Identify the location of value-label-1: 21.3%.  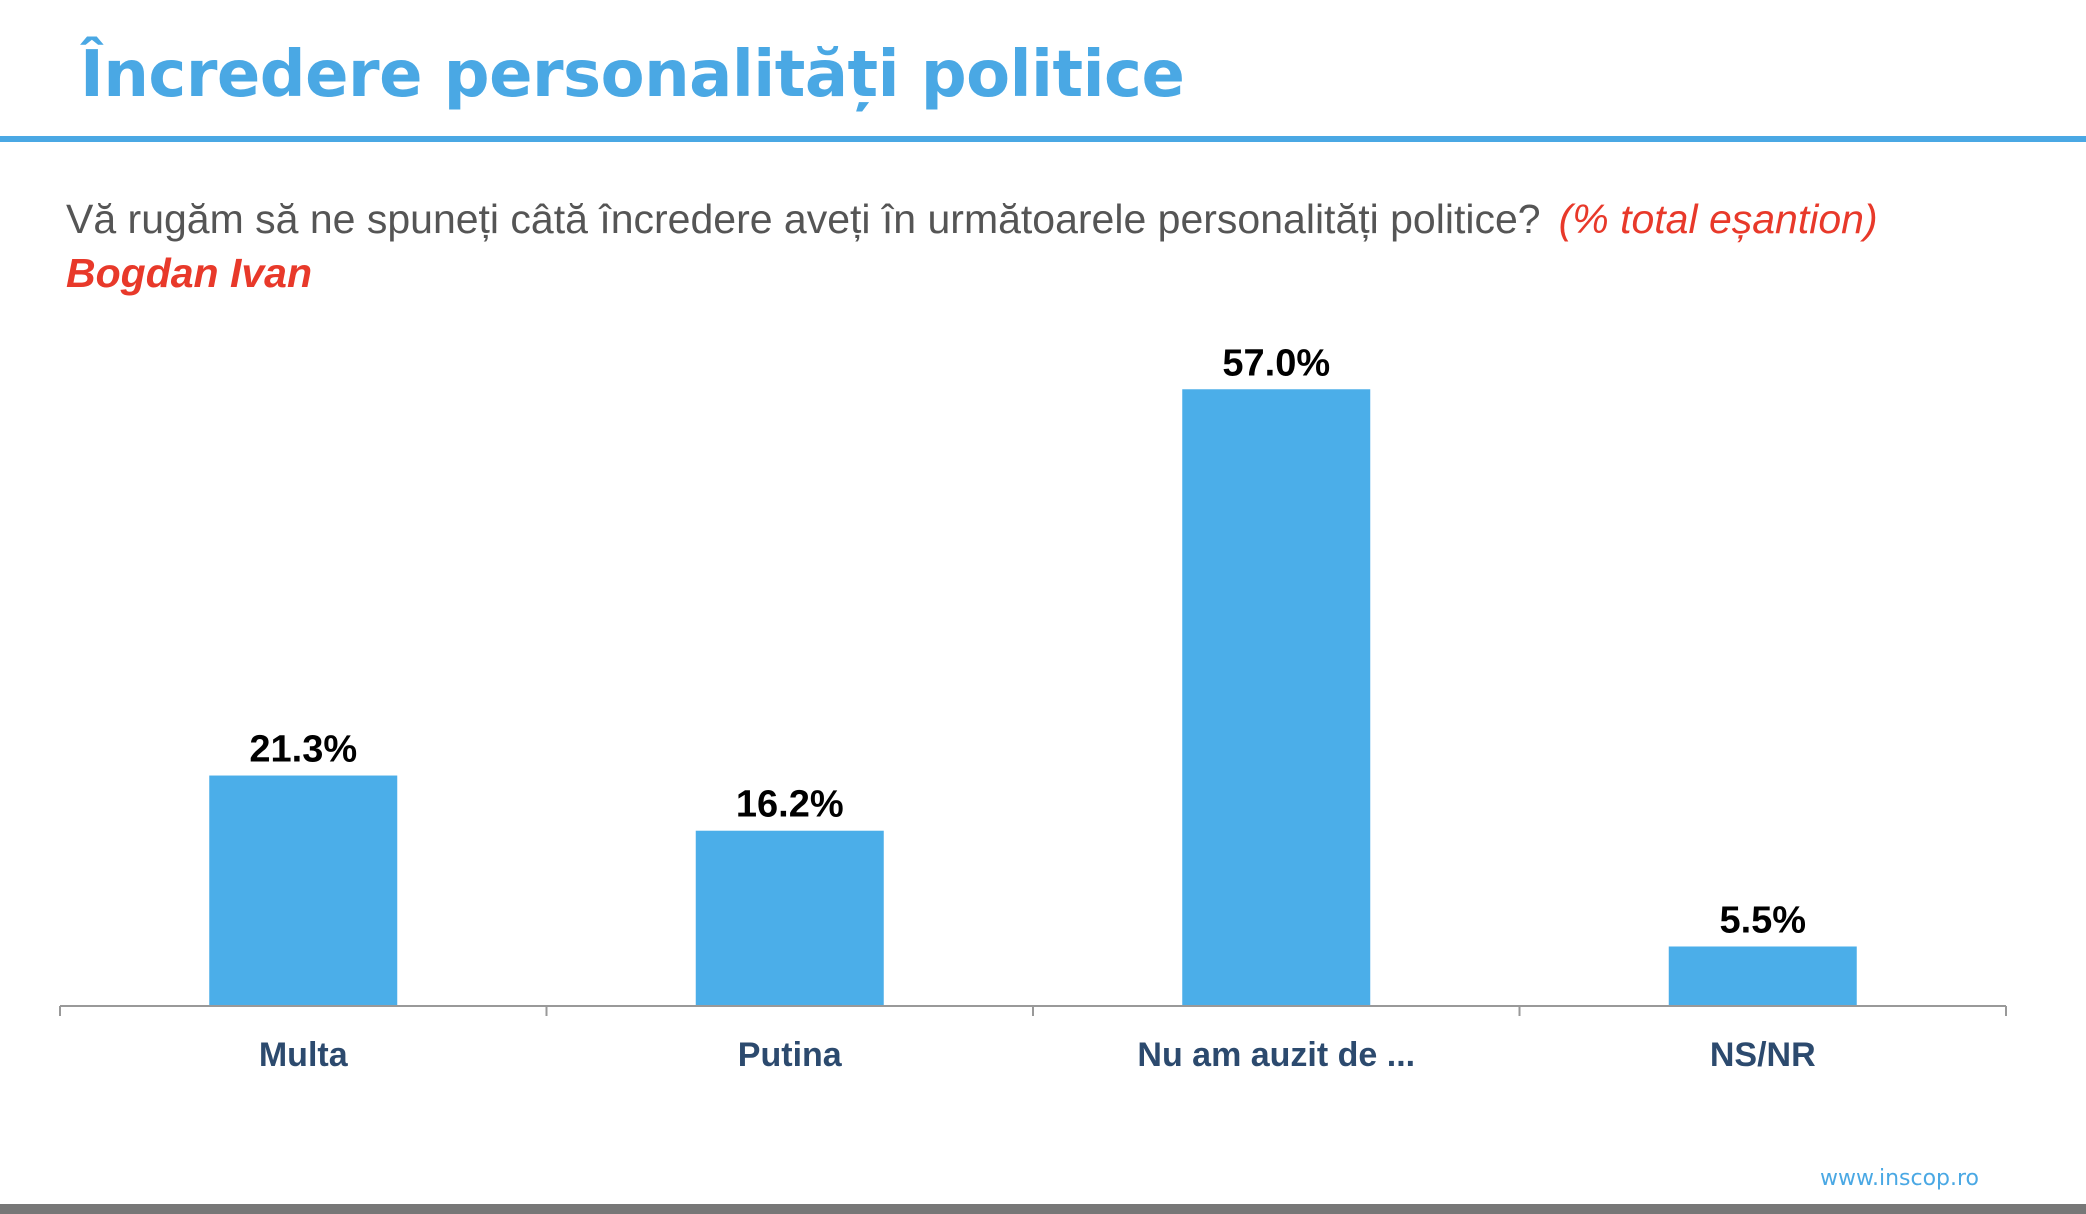
(303, 750).